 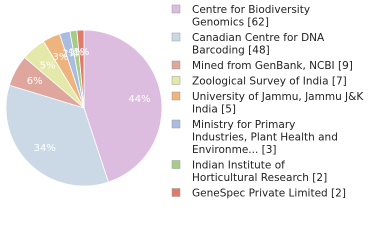 I want to click on slice-label: 6%, so click(x=35, y=81).